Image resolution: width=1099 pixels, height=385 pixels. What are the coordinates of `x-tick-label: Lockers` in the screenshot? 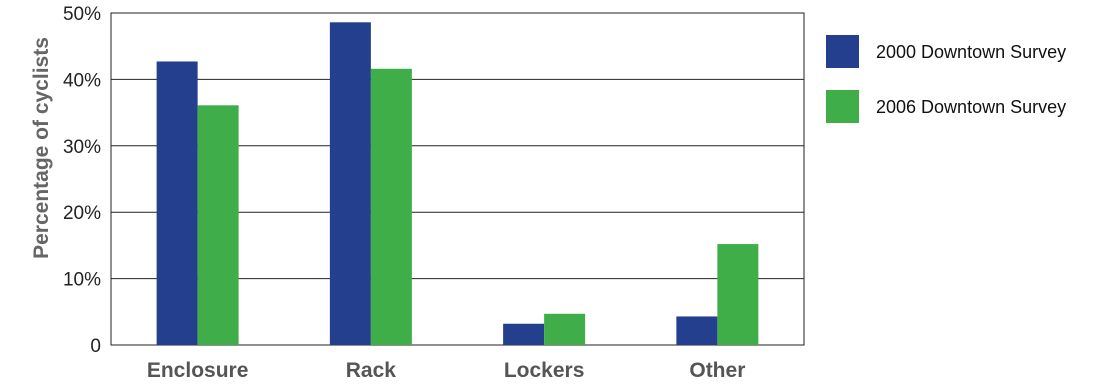 It's located at (544, 370).